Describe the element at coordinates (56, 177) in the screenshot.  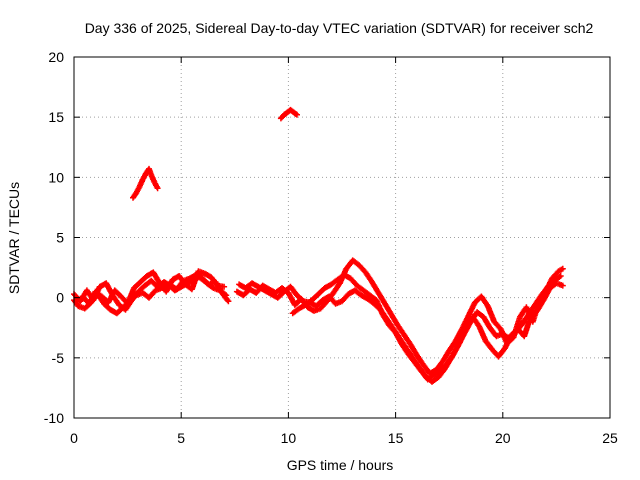
I see `y-tick-label: 10` at that location.